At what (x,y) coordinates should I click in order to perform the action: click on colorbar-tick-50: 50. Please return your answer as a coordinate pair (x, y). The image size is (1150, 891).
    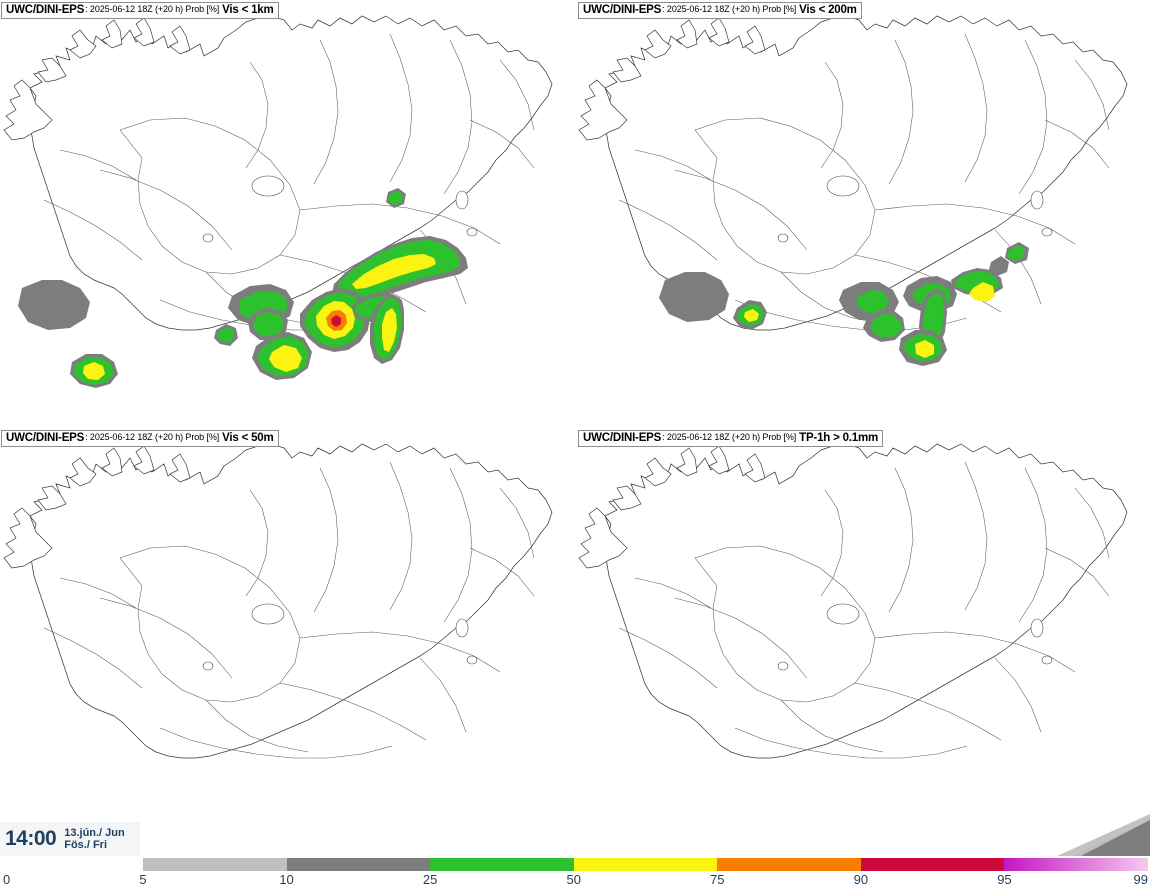
    Looking at the image, I should click on (573, 879).